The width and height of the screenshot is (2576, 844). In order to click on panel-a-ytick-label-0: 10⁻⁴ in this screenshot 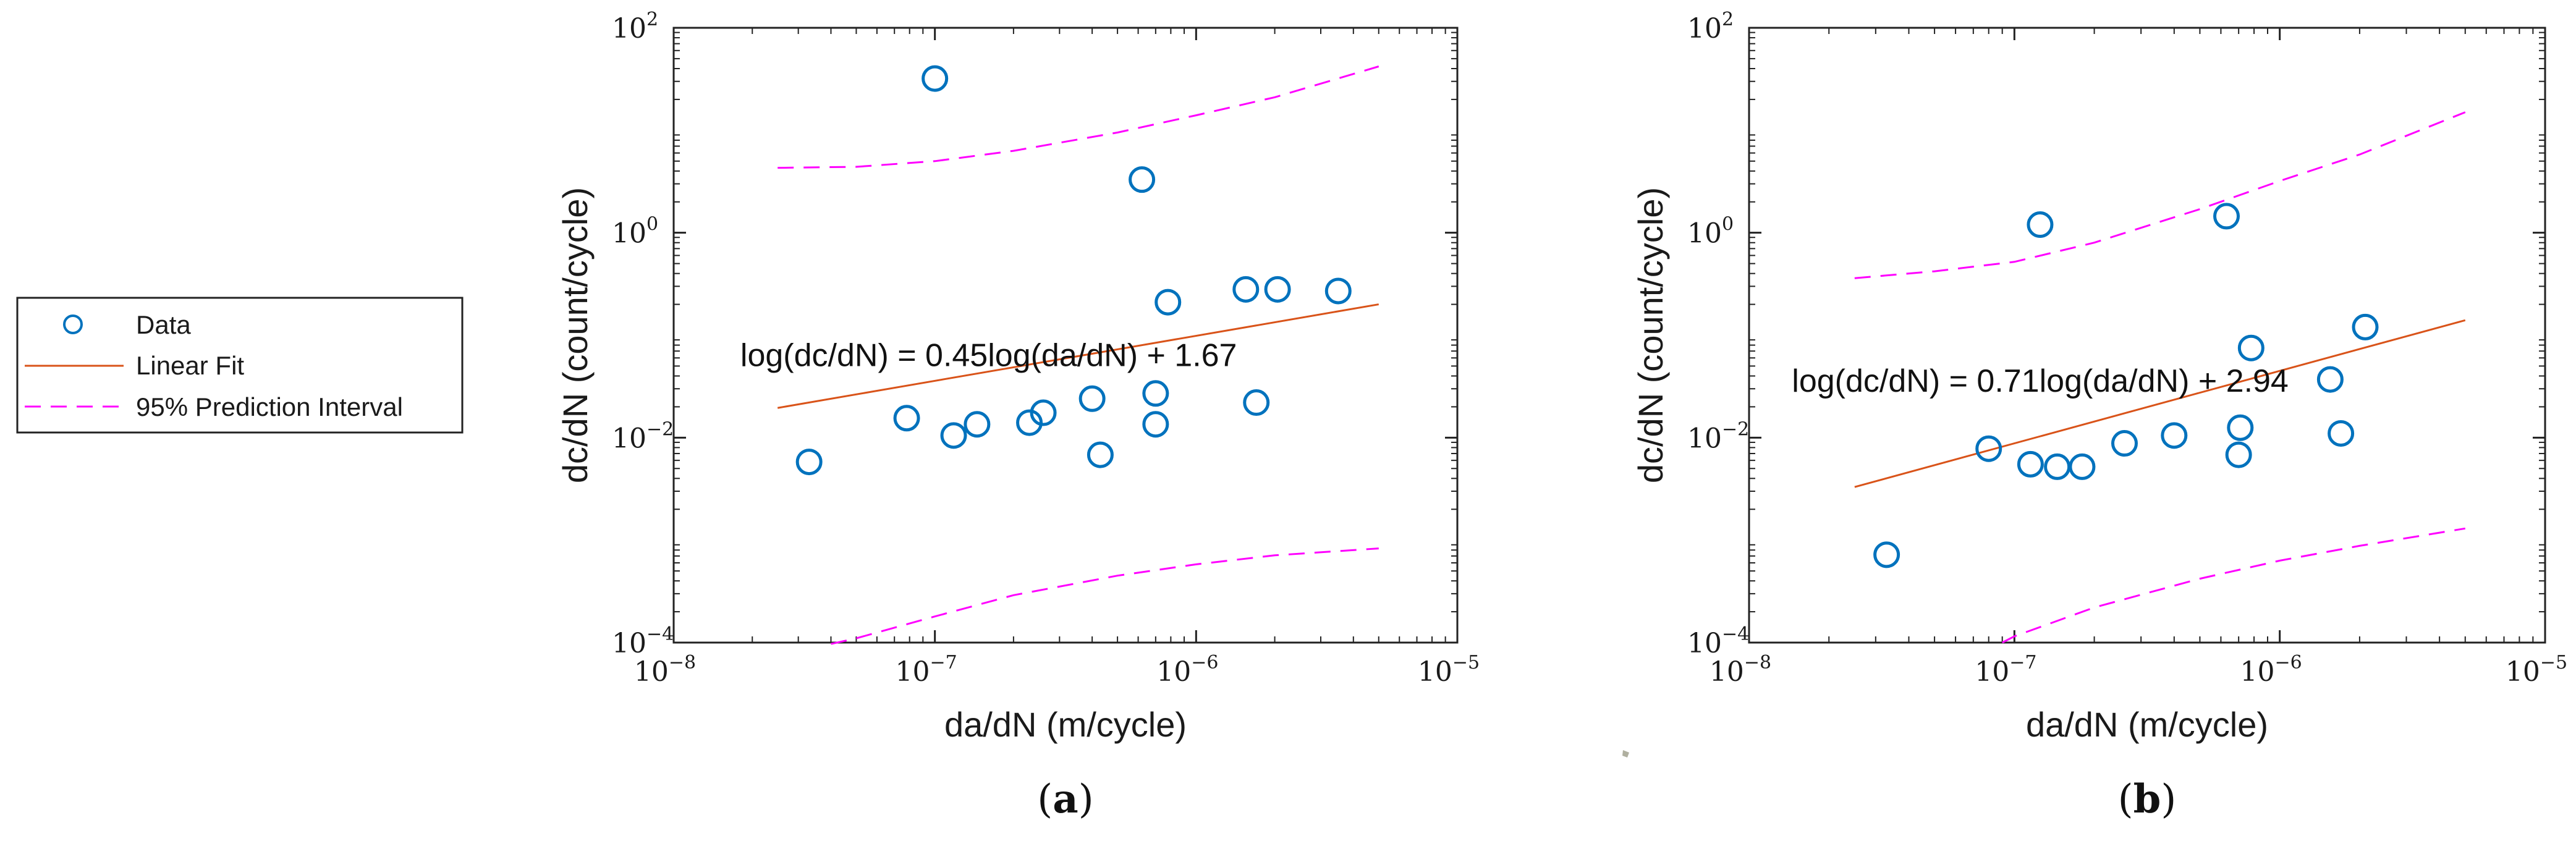, I will do `click(643, 641)`.